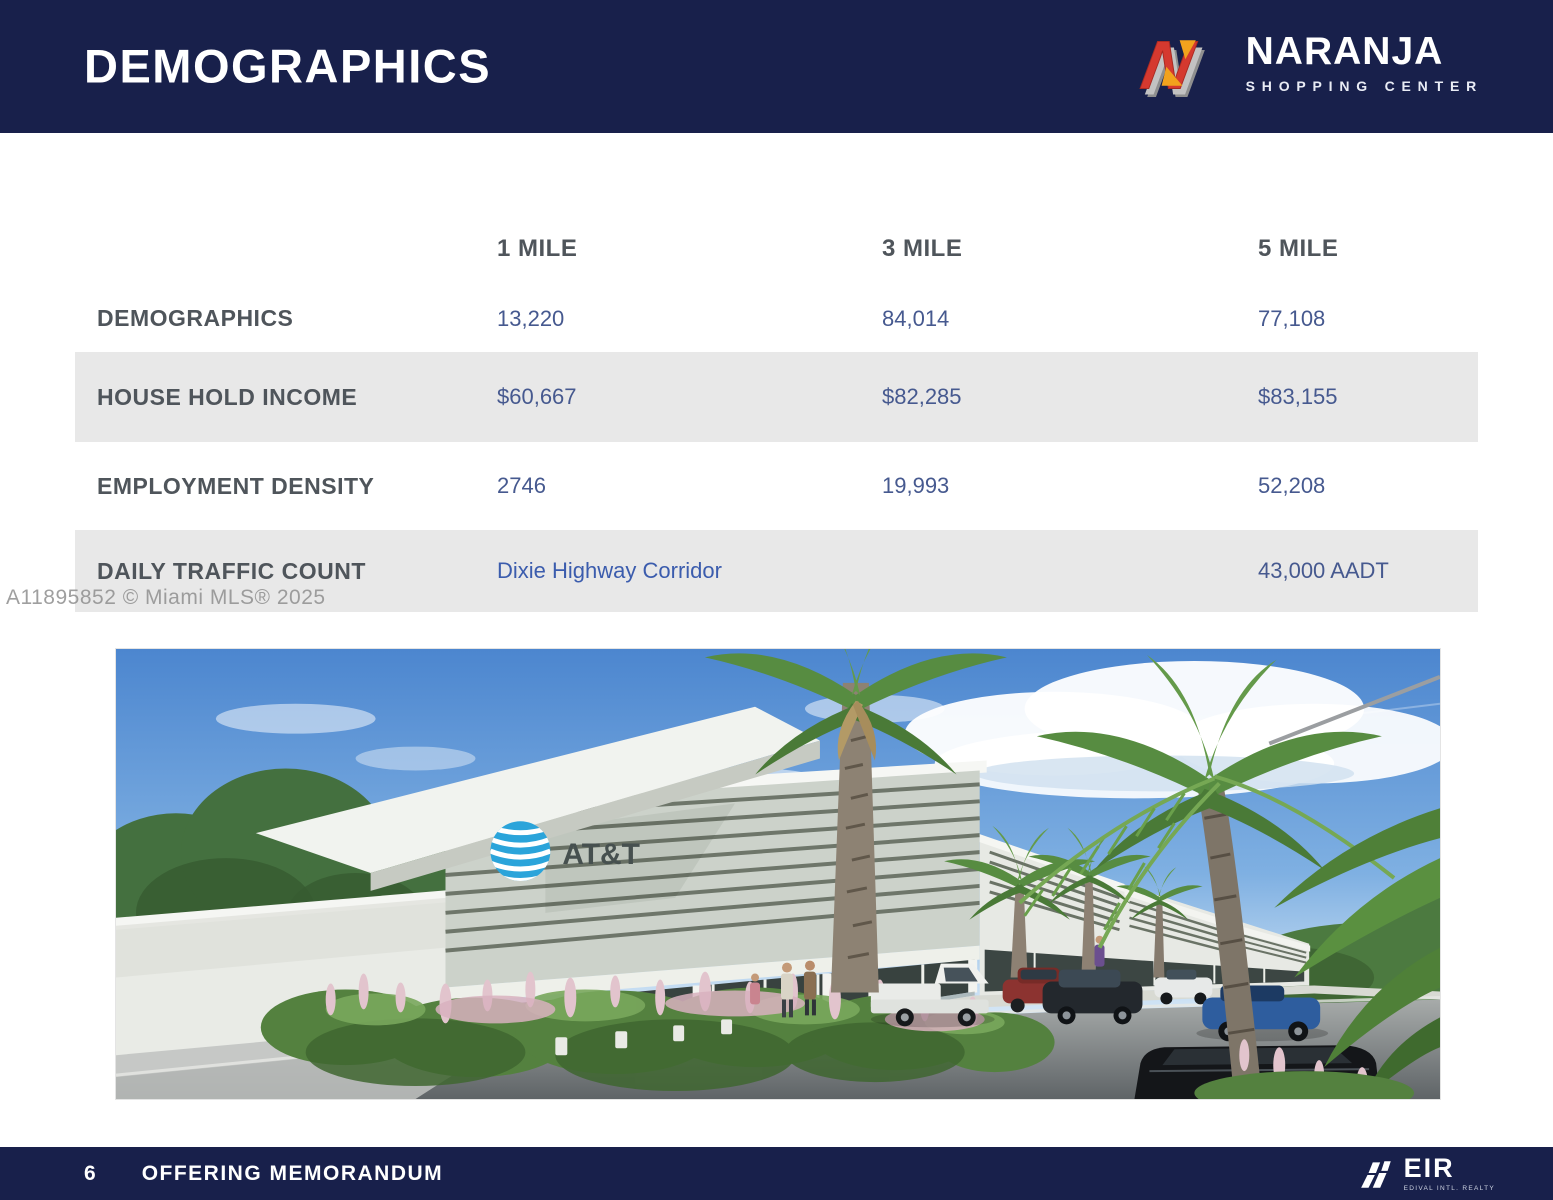  Describe the element at coordinates (231, 570) in the screenshot. I see `row-label: DAILY TRAFFIC COUNT` at that location.